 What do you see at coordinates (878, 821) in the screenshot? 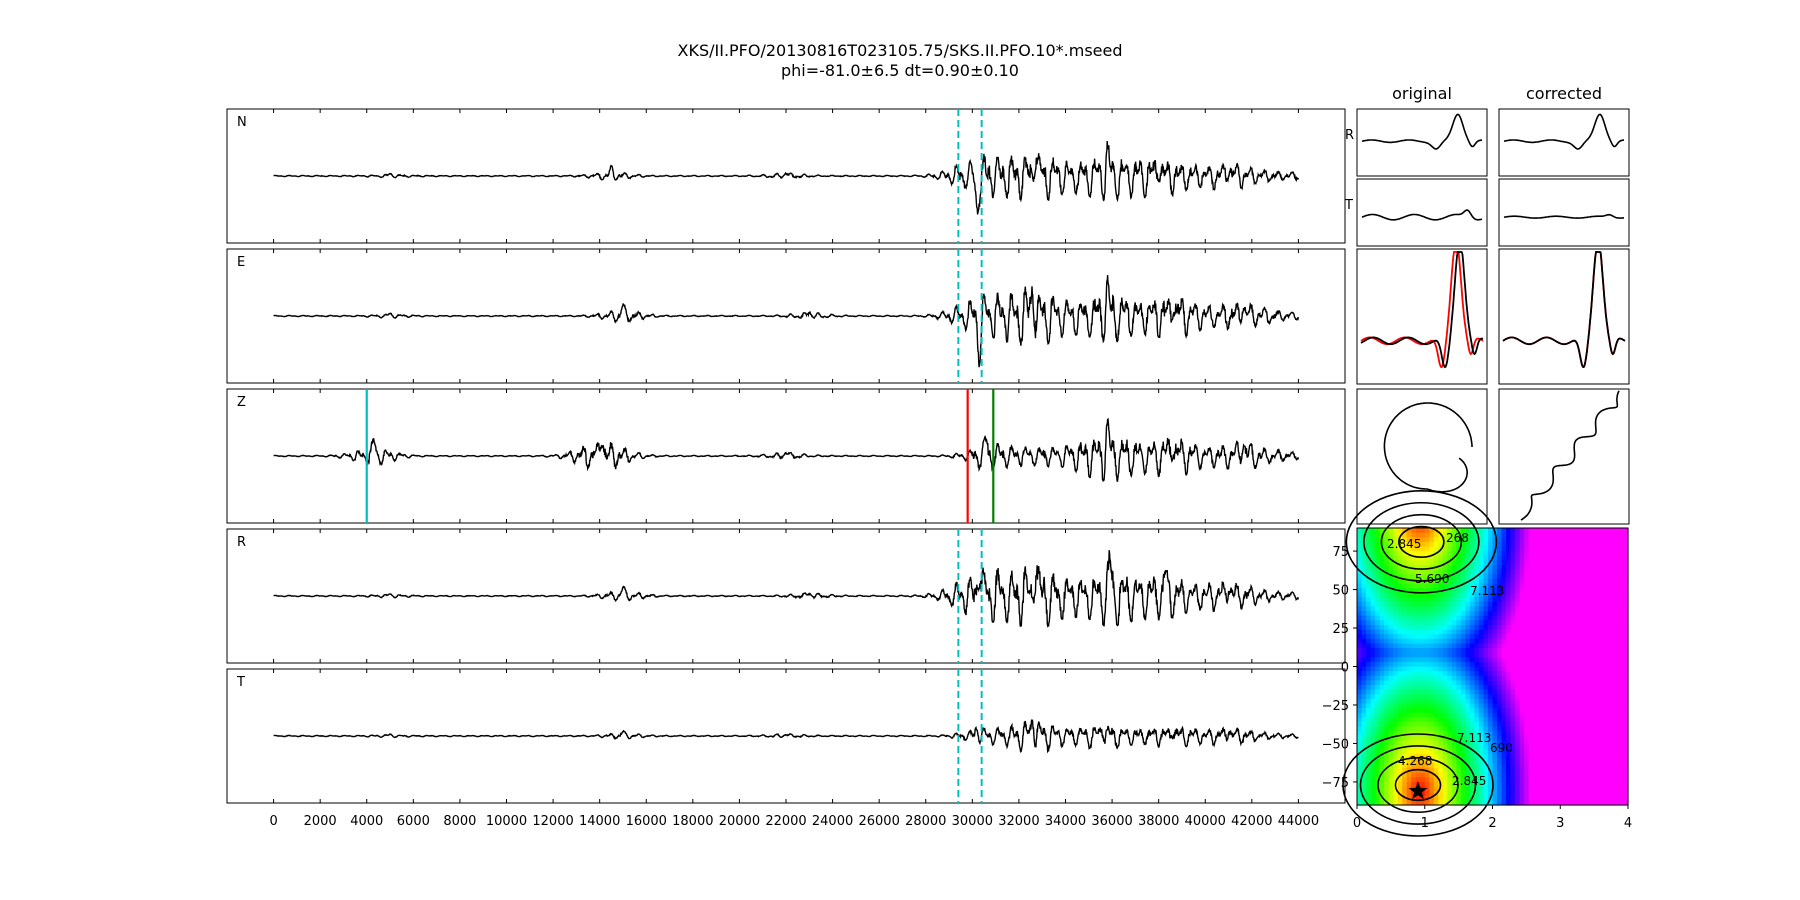
I see `x-tick-label: 26000` at bounding box center [878, 821].